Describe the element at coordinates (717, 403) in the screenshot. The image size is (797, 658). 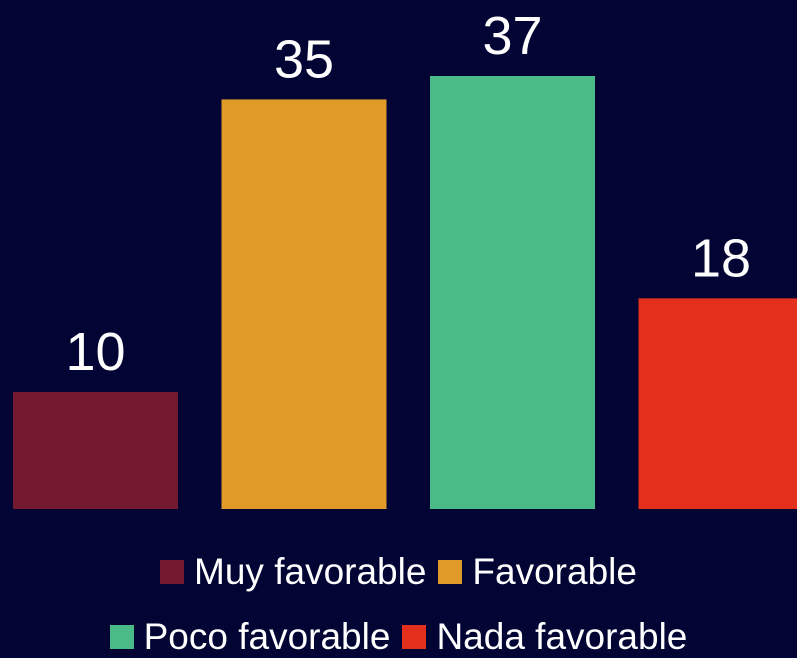
I see `bar-nada-favorable` at that location.